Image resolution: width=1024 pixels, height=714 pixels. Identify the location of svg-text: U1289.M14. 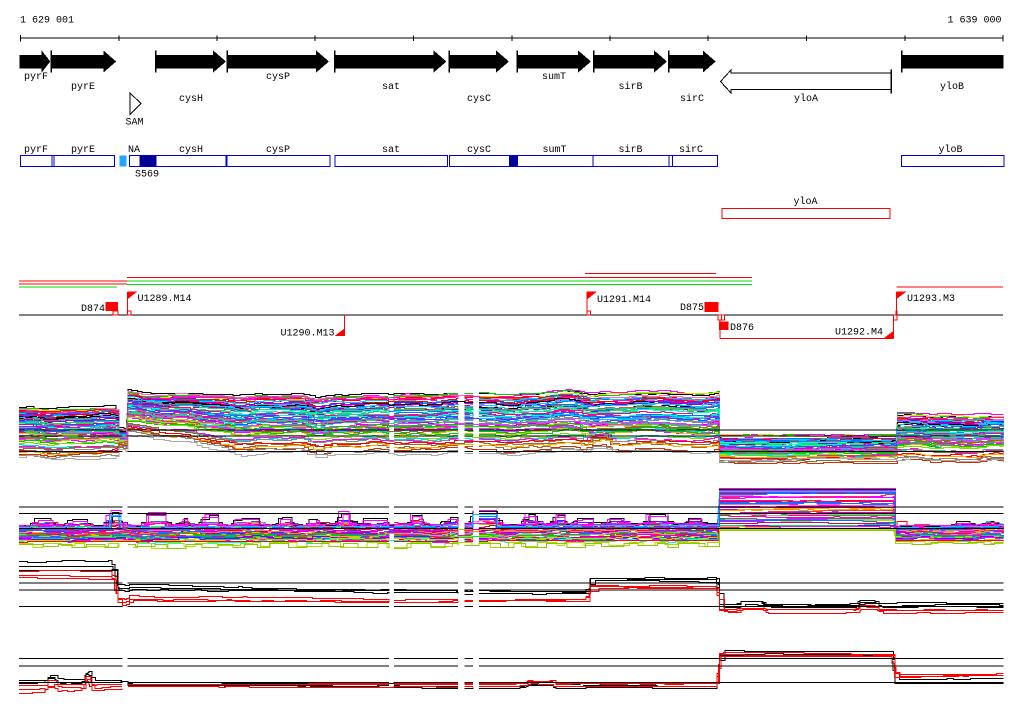
(165, 299).